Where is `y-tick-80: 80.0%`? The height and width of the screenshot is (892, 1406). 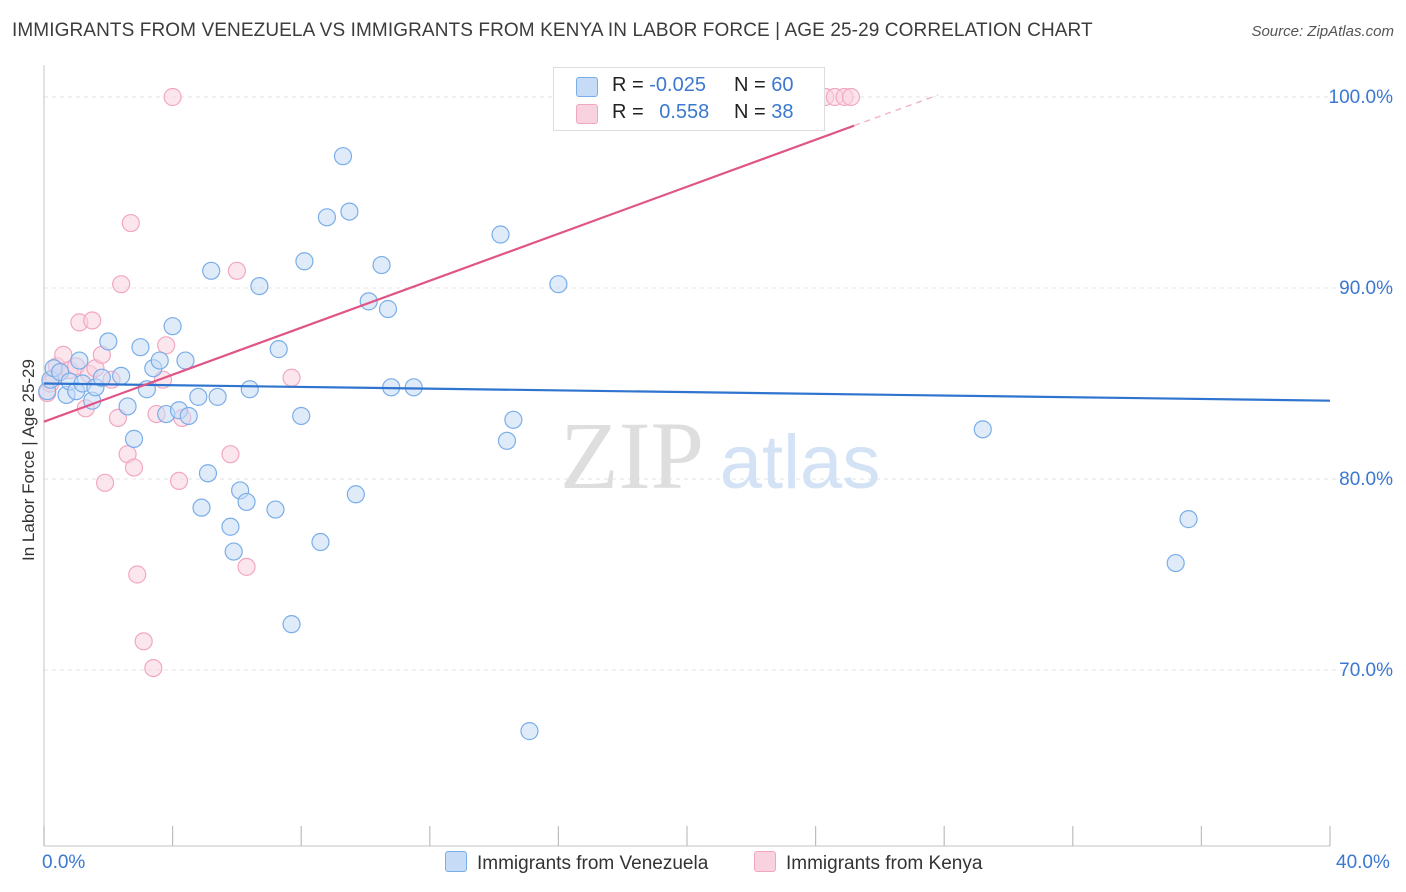
y-tick-80: 80.0% is located at coordinates (1366, 479).